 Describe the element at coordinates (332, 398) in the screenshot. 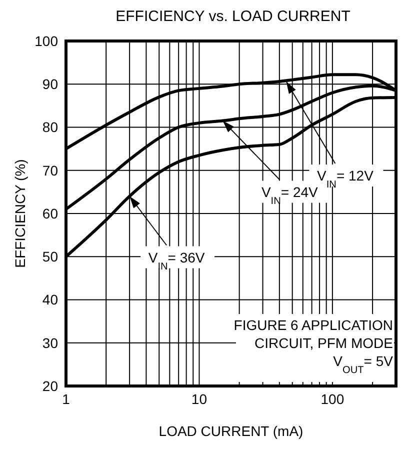

I see `x-tick-label: 100` at that location.